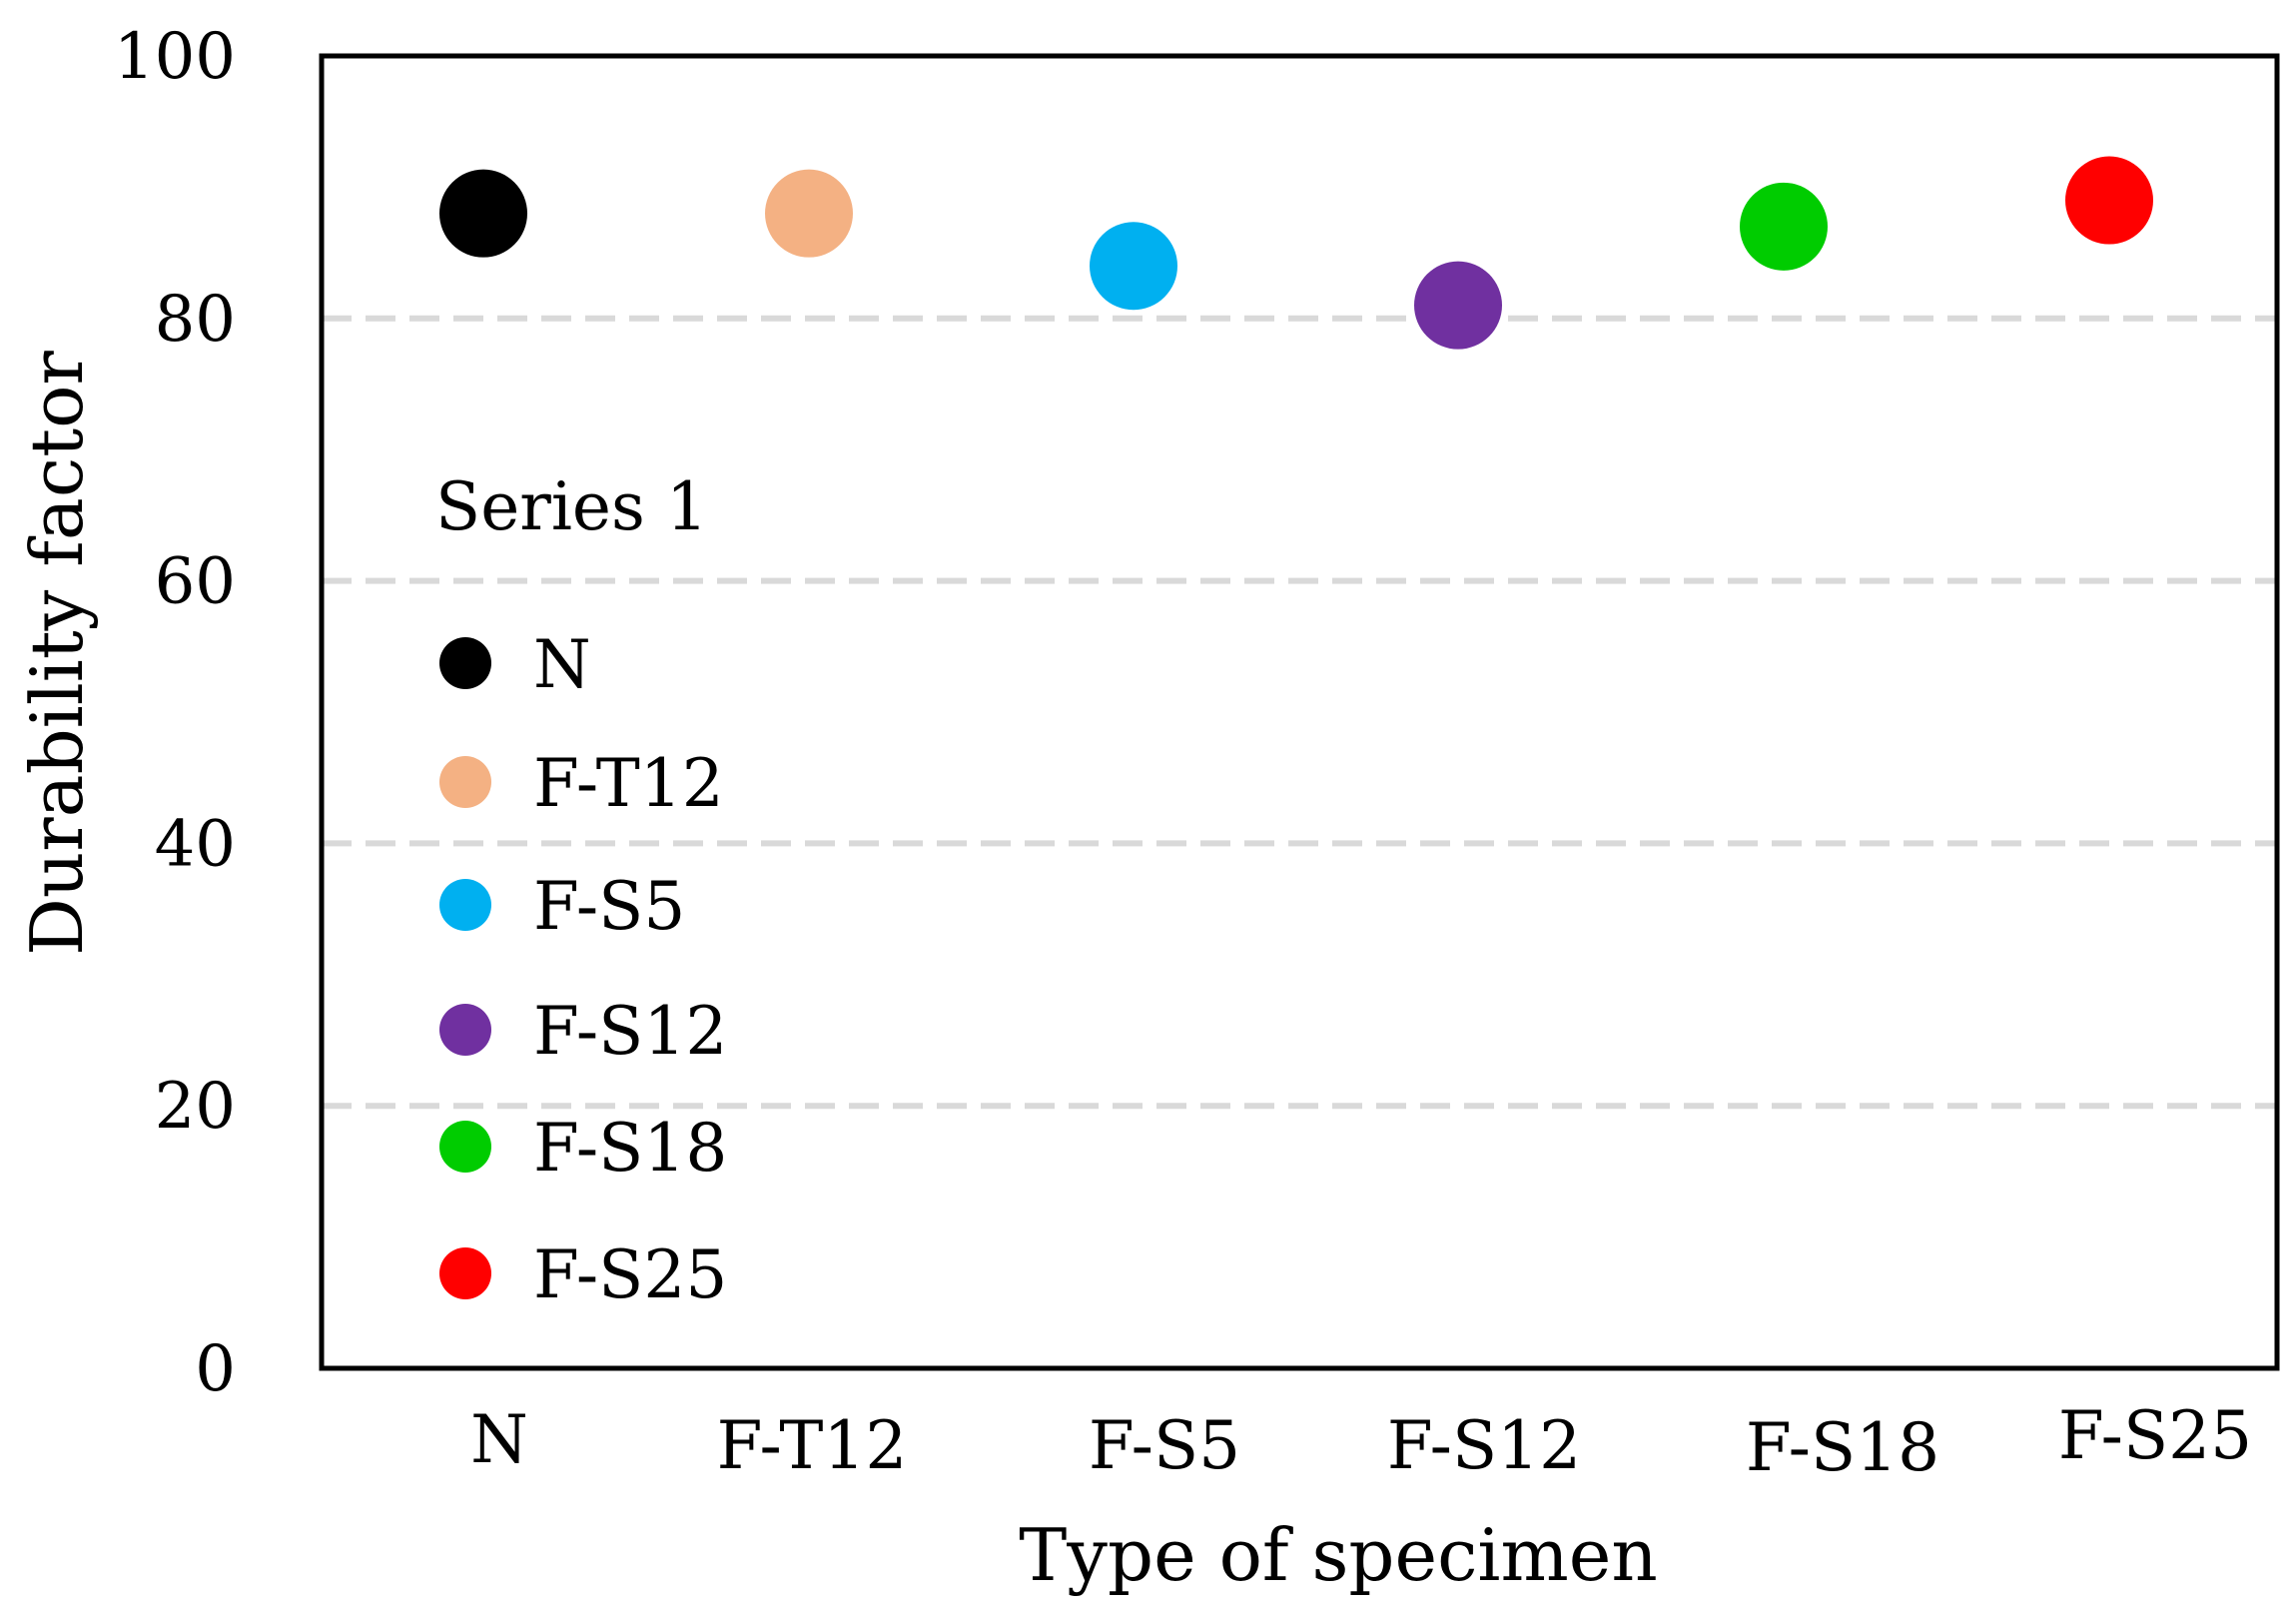 The height and width of the screenshot is (1617, 2296). What do you see at coordinates (630, 1148) in the screenshot?
I see `legend-label-f-s18: F-S18` at bounding box center [630, 1148].